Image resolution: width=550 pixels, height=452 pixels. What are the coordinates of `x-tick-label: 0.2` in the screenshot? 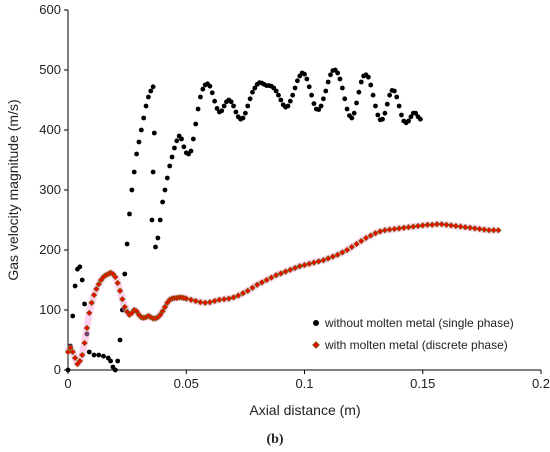 It's located at (541, 383).